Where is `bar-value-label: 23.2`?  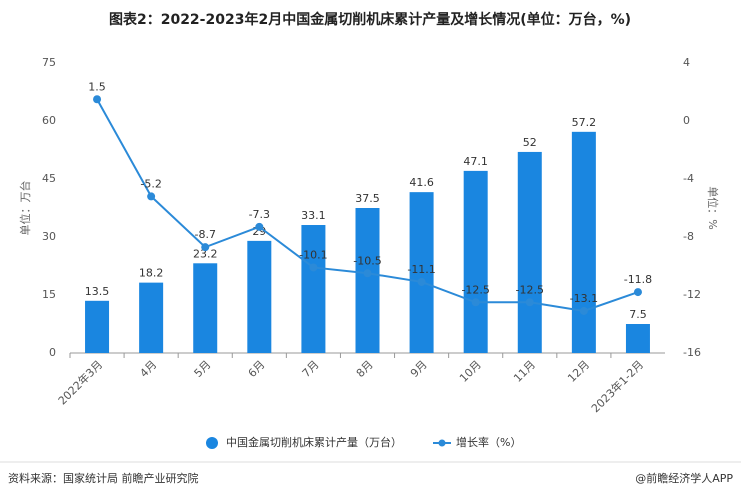
bar-value-label: 23.2 is located at coordinates (205, 253).